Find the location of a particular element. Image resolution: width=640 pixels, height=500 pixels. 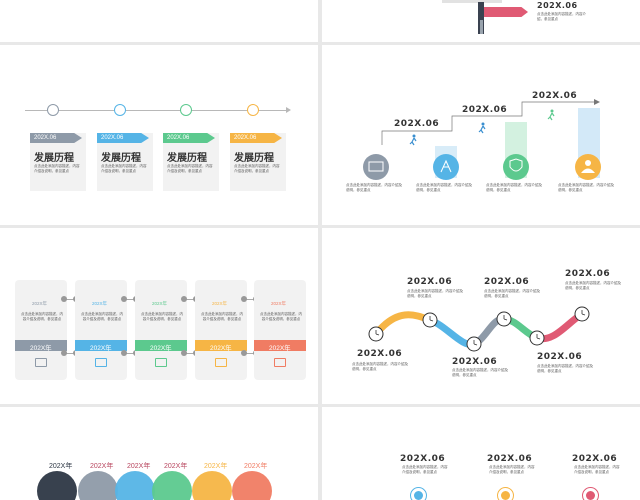

col-icon is located at coordinates (418, 495).